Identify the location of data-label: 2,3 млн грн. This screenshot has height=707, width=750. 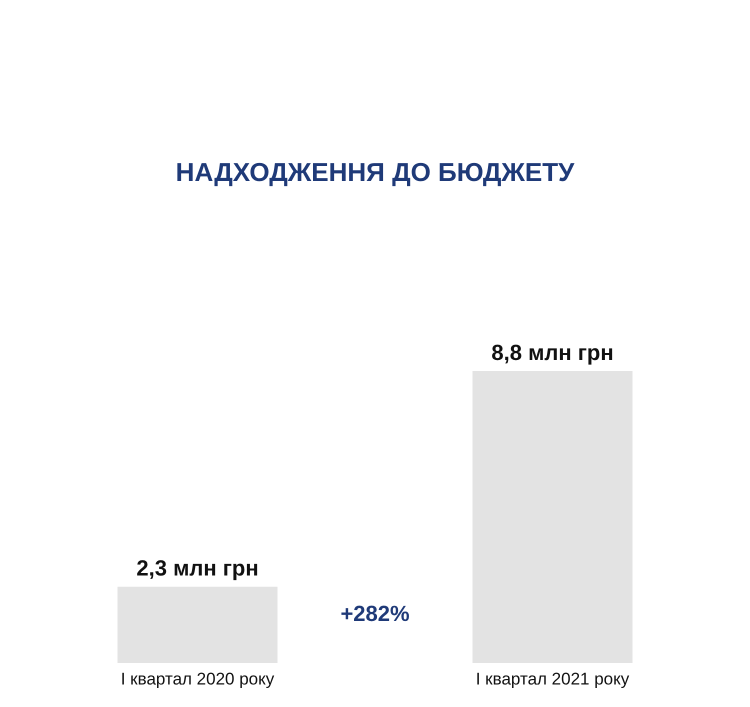
(197, 568).